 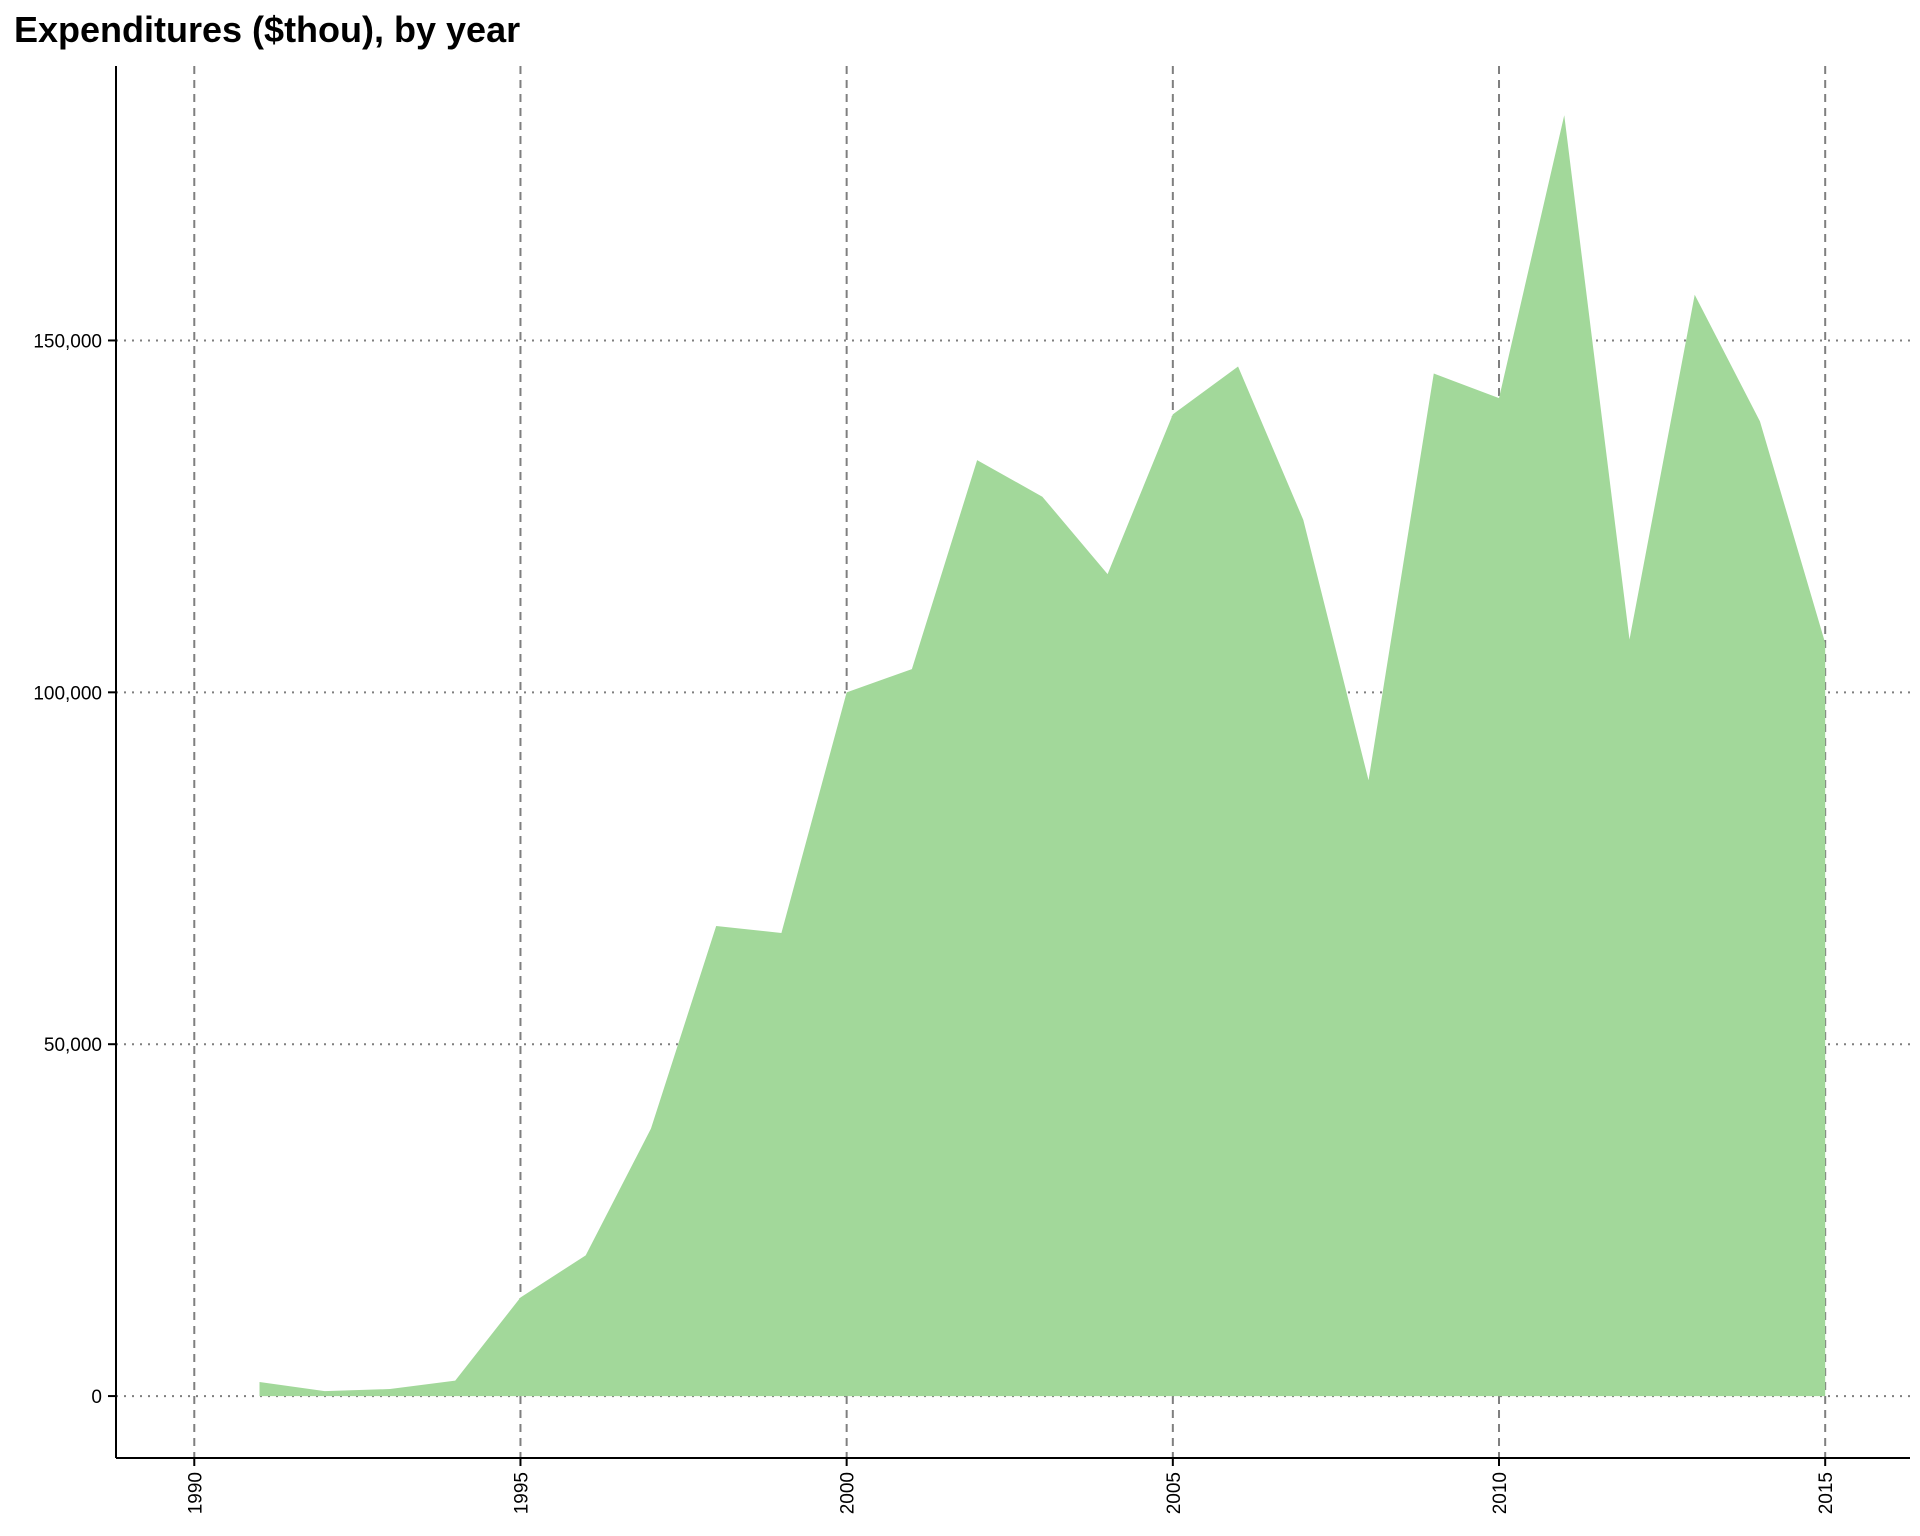 I want to click on x-tick-label: 2005, so click(x=1174, y=1493).